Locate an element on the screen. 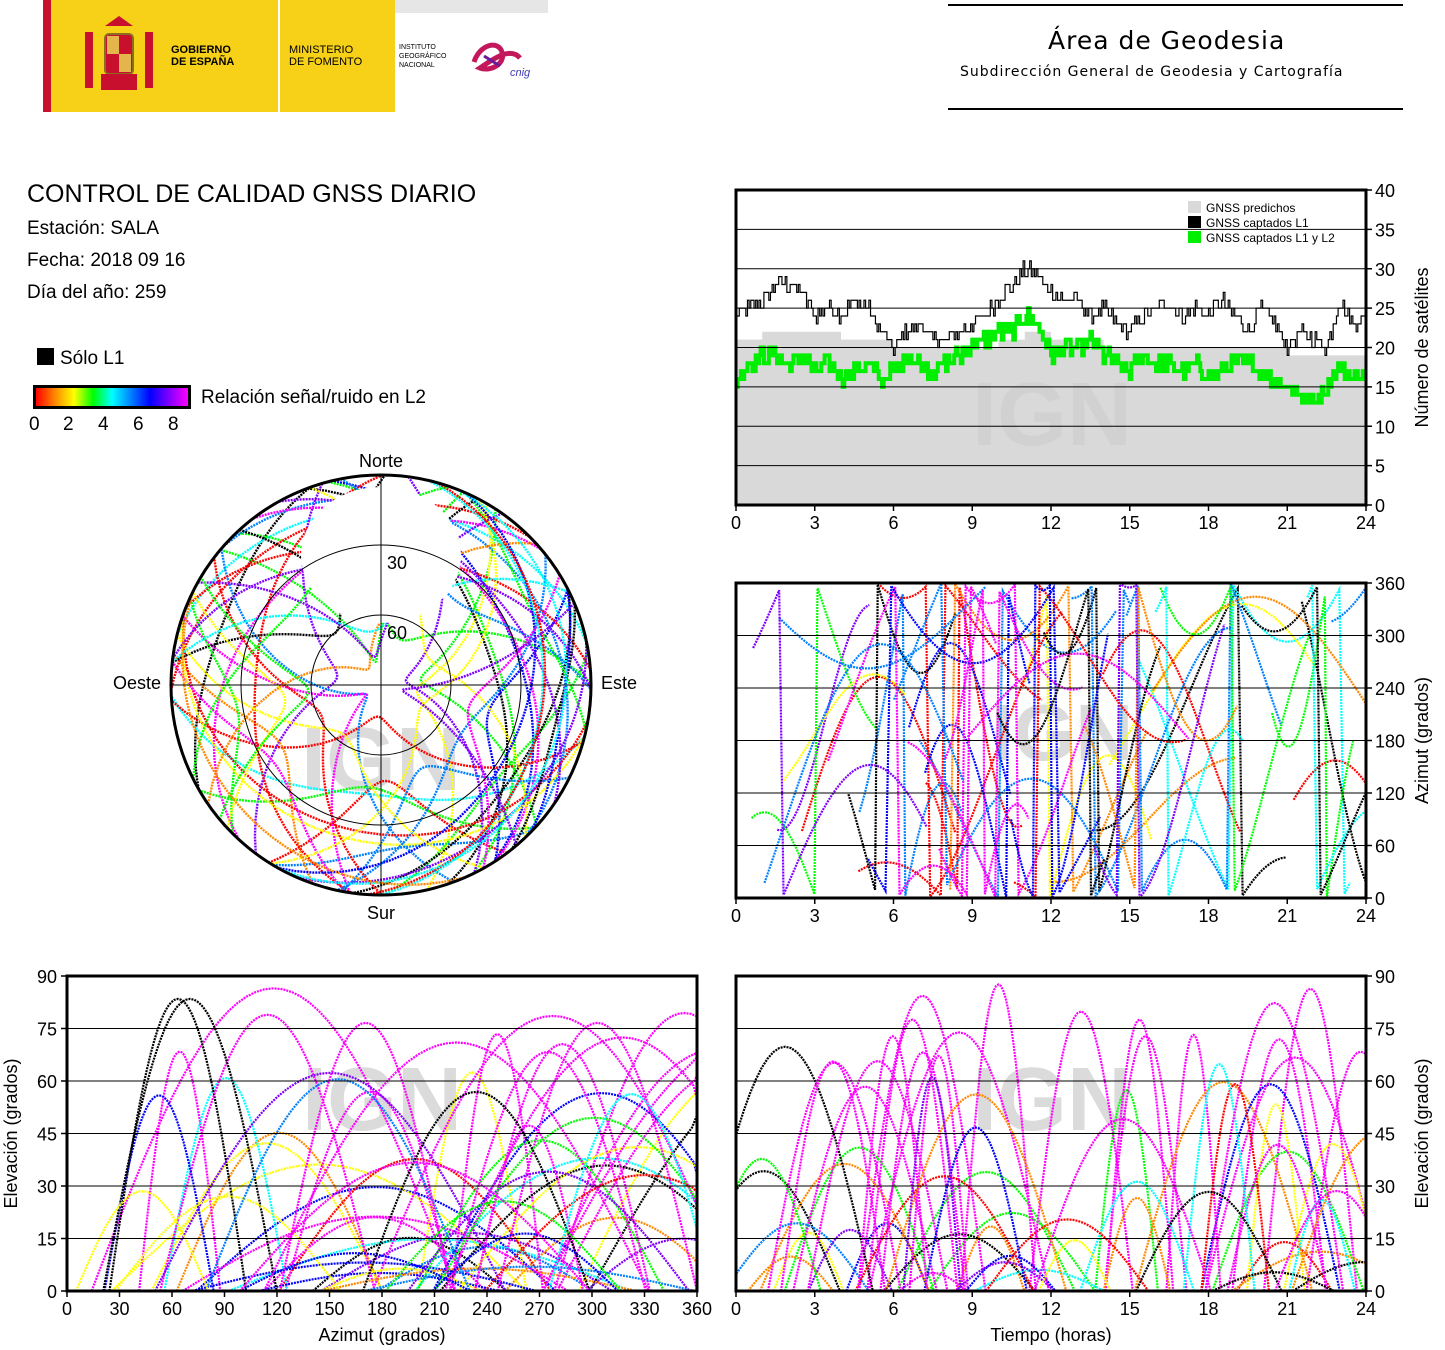  snr-label: Relación señal/ruido en L2 is located at coordinates (313, 397).